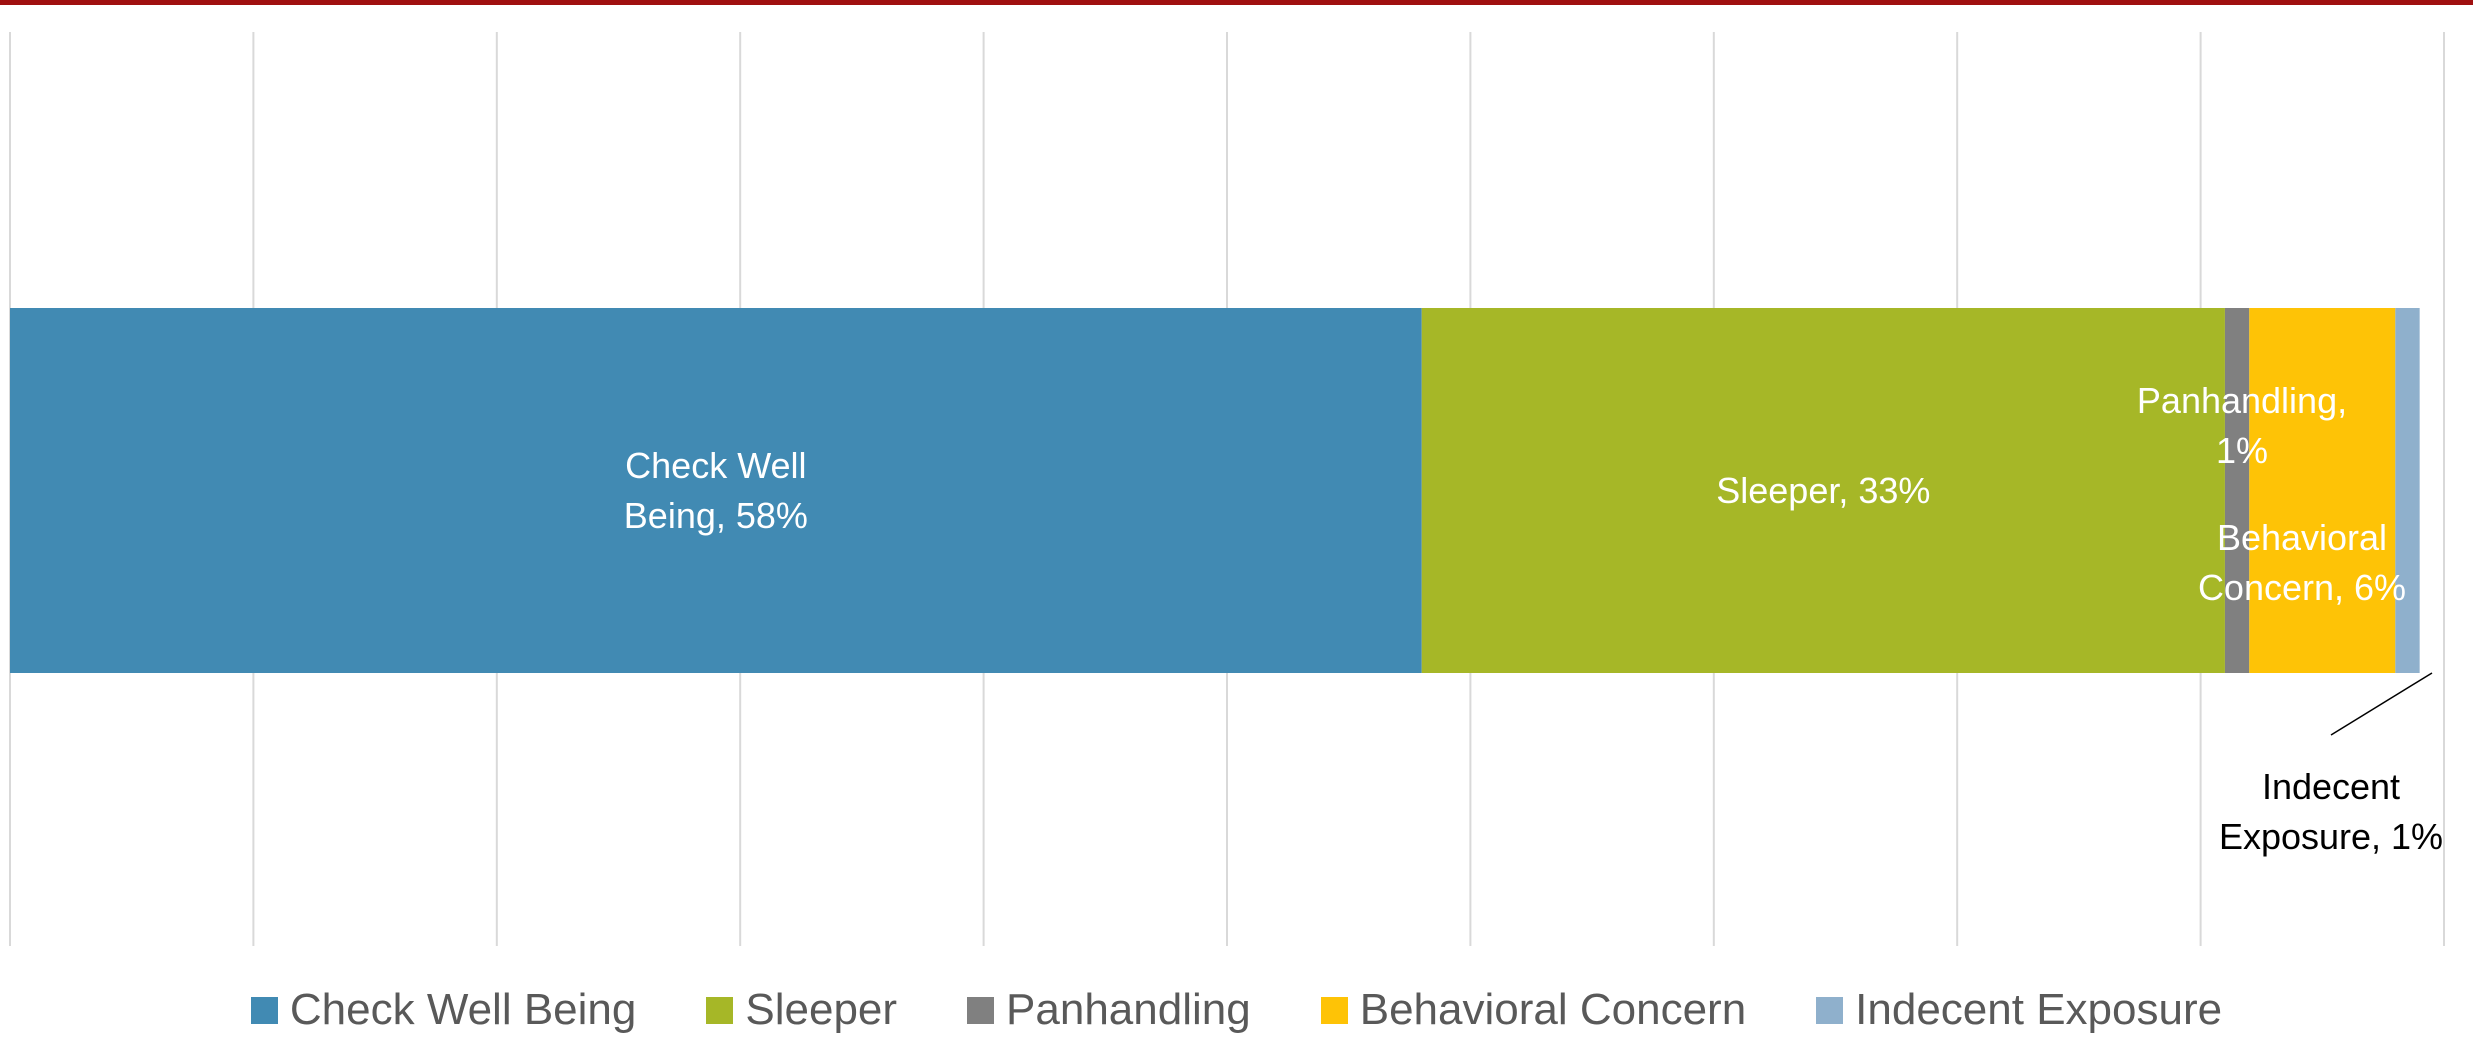 The height and width of the screenshot is (1037, 2473). I want to click on legend-item: Sleeper, so click(801, 1010).